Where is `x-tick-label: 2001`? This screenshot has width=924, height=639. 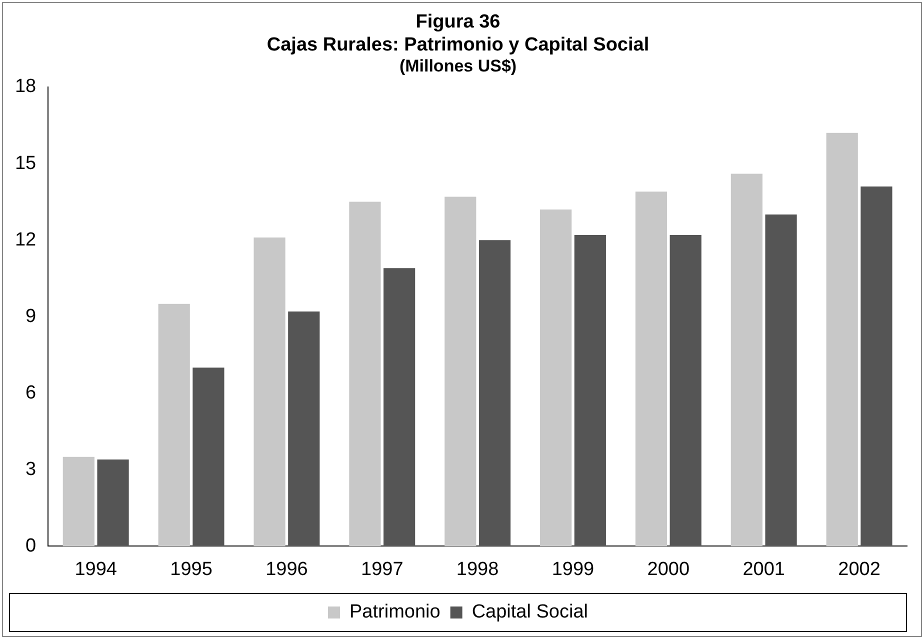
x-tick-label: 2001 is located at coordinates (763, 569).